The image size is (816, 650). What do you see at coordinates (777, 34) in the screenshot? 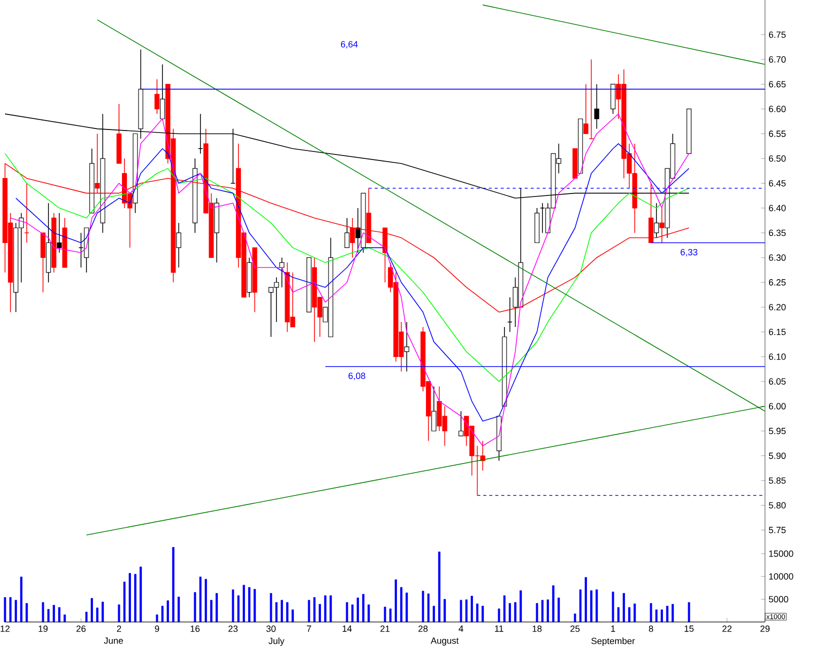
I see `y-tick-label: 6.75` at bounding box center [777, 34].